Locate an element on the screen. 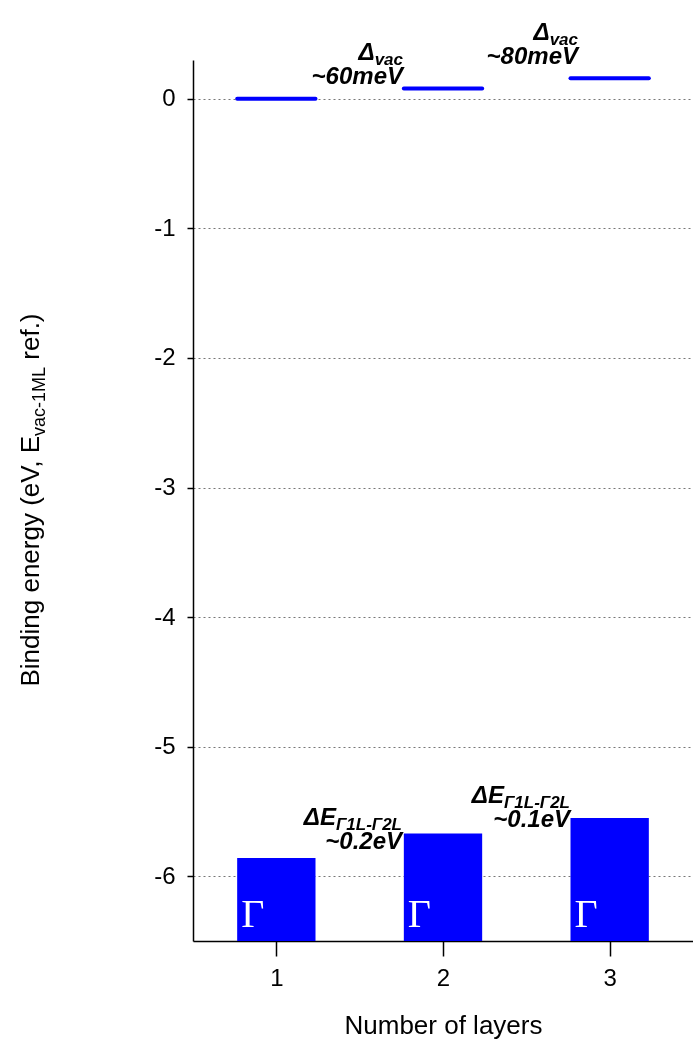 The height and width of the screenshot is (1064, 693). x-tick-label: 1 is located at coordinates (277, 977).